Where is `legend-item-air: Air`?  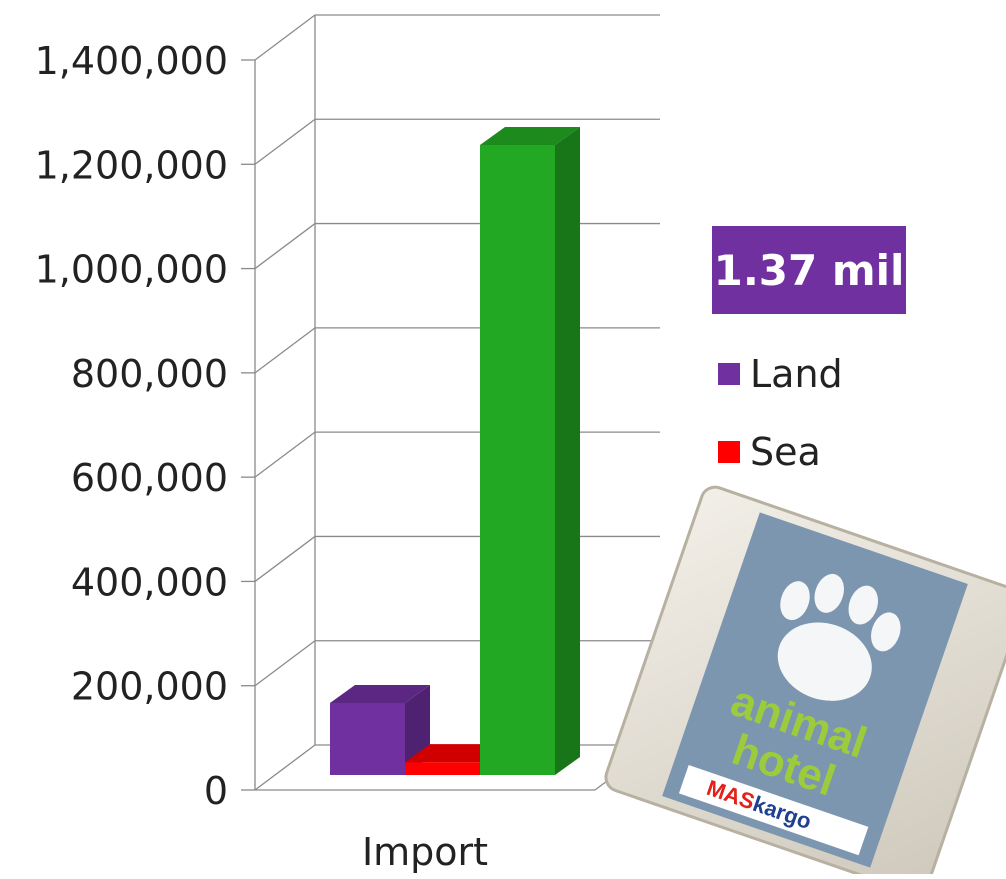
legend-item-air: Air is located at coordinates (780, 530).